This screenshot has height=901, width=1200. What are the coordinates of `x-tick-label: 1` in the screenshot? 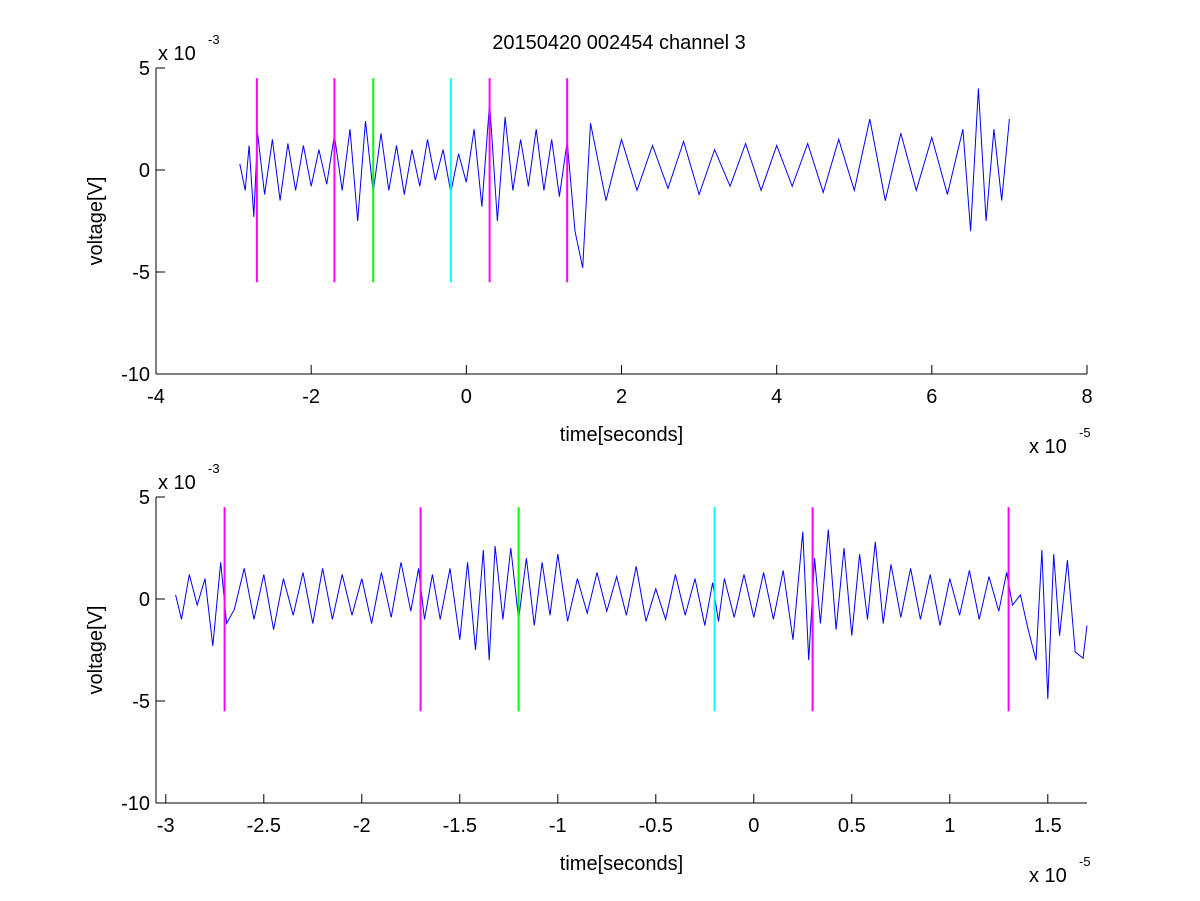 It's located at (949, 826).